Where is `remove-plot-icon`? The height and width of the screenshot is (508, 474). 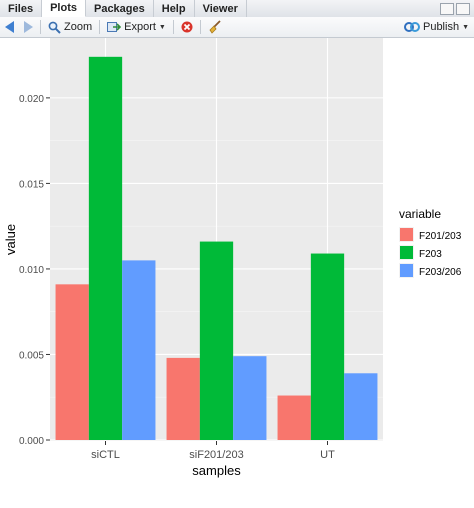 remove-plot-icon is located at coordinates (187, 27).